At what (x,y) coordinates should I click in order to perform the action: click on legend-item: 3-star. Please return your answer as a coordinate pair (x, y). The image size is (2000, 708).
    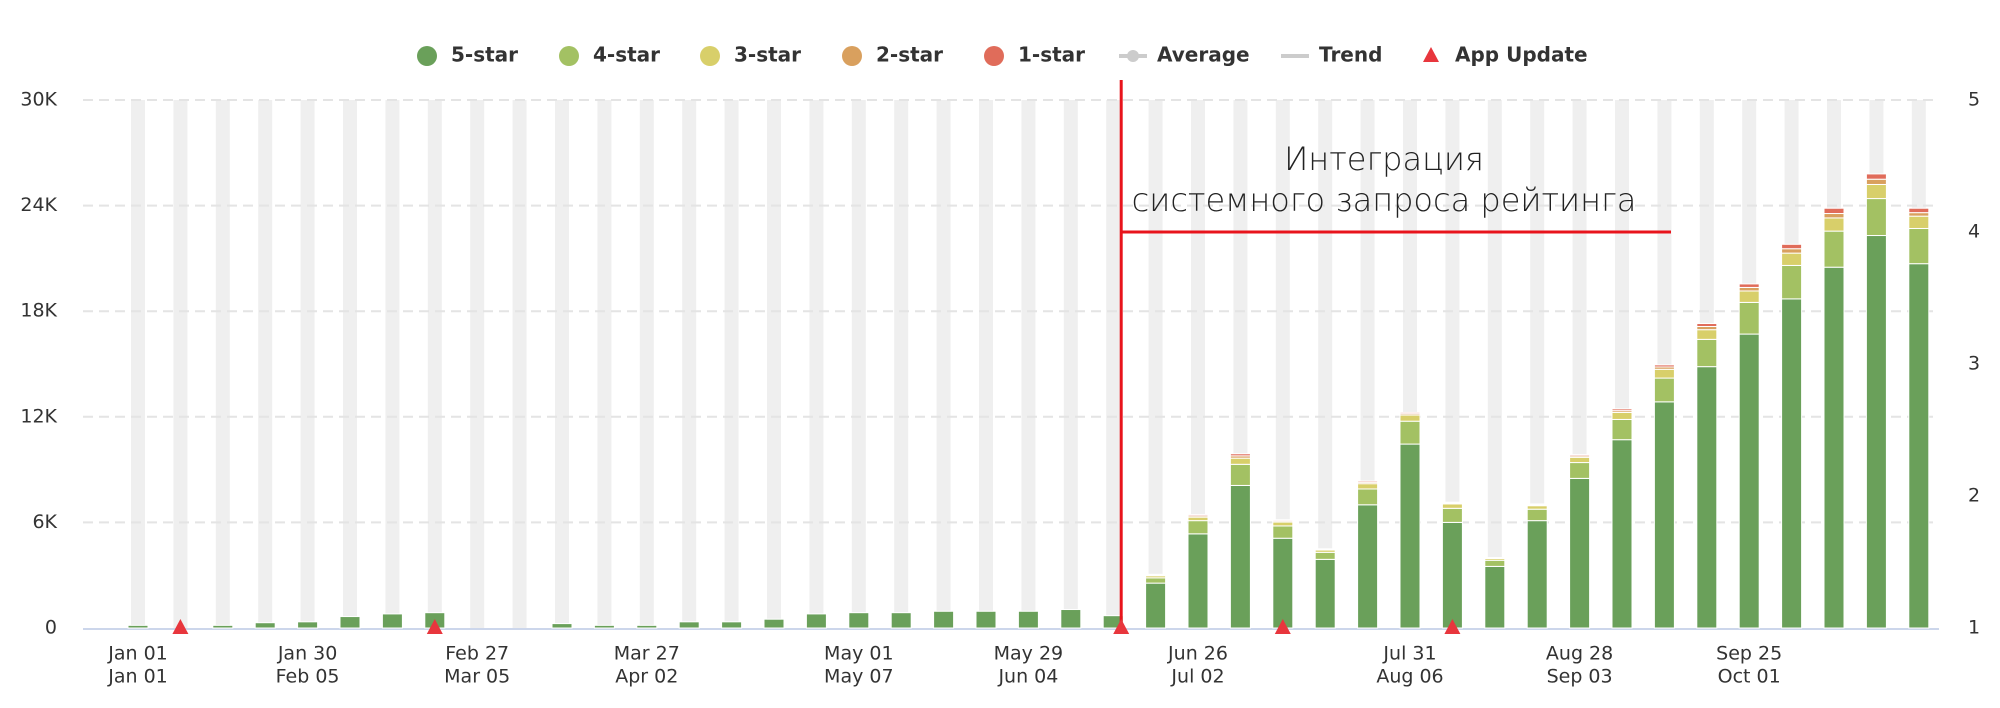
    Looking at the image, I should click on (750, 55).